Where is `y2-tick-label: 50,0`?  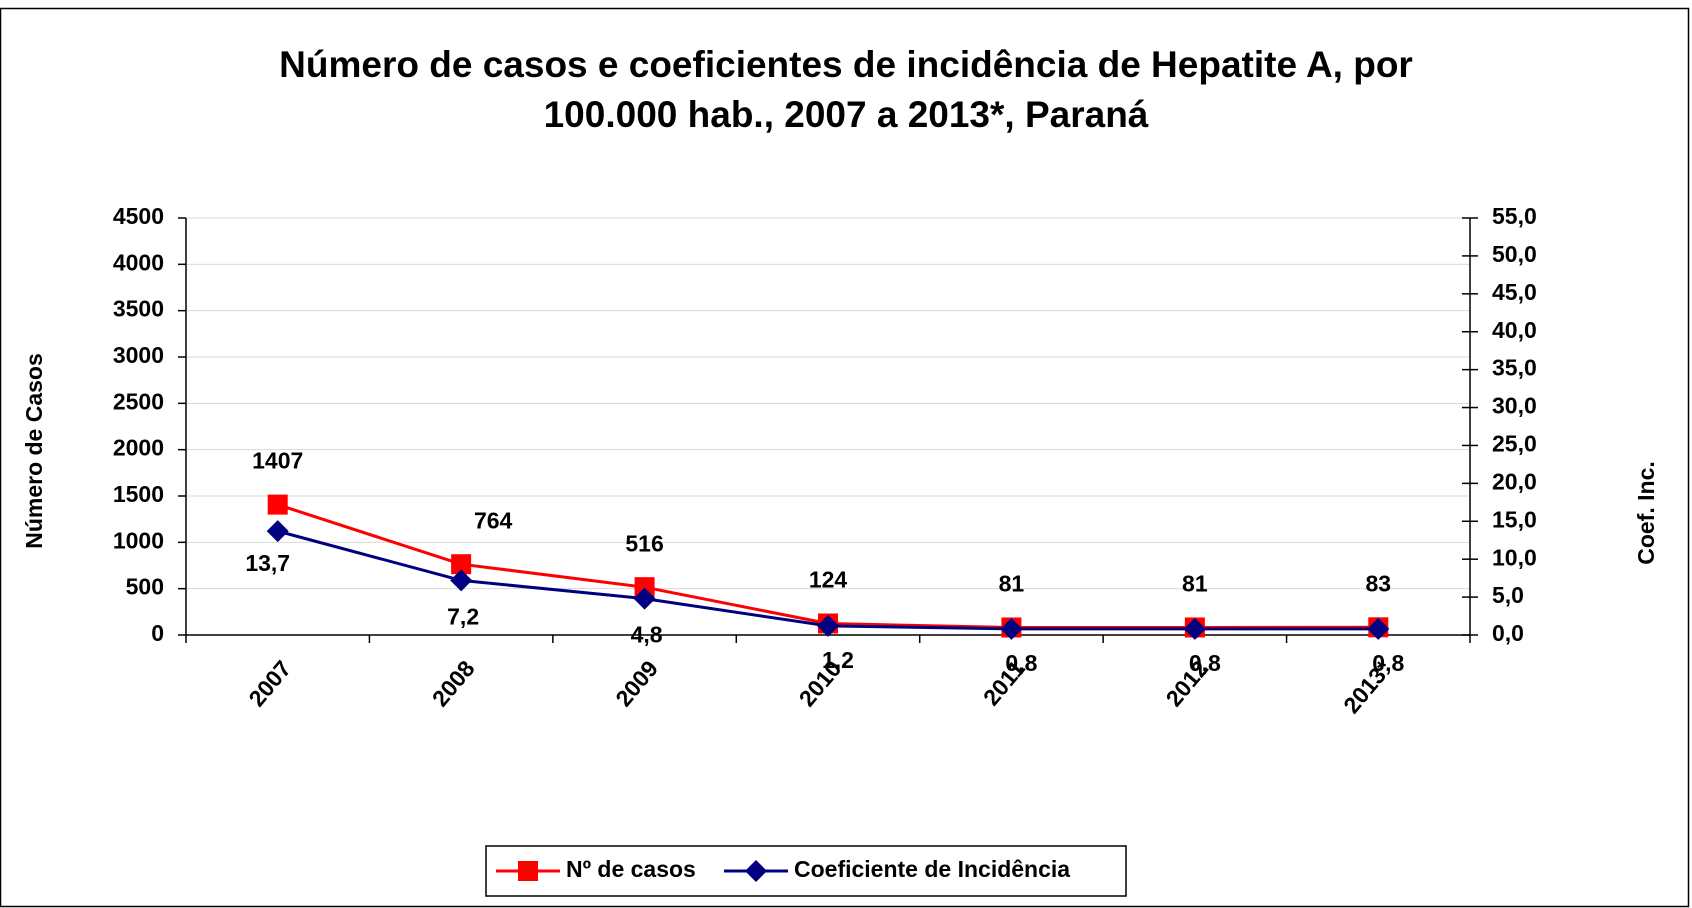 y2-tick-label: 50,0 is located at coordinates (1514, 254).